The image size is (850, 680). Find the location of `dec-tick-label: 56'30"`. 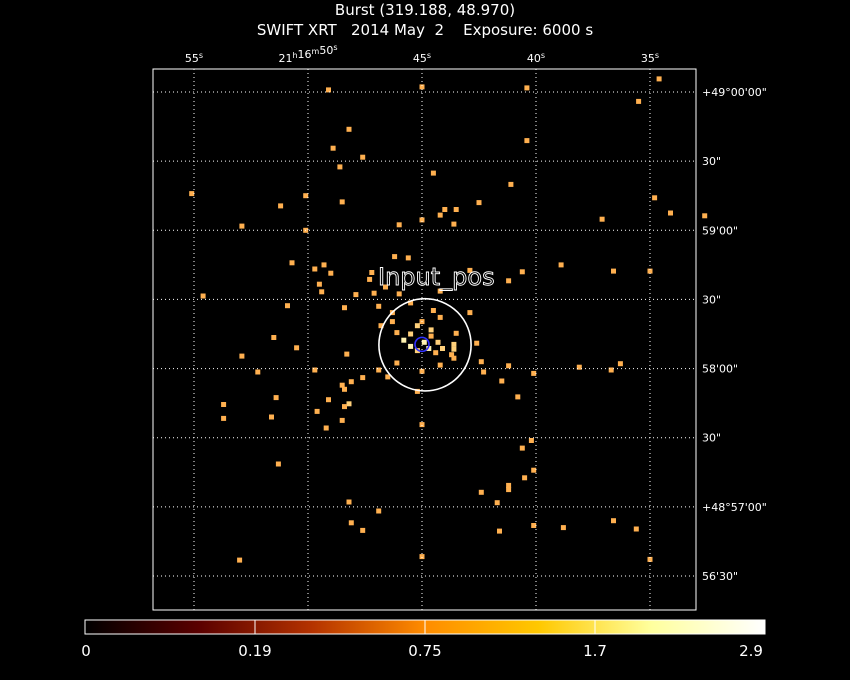

dec-tick-label: 56'30" is located at coordinates (720, 576).